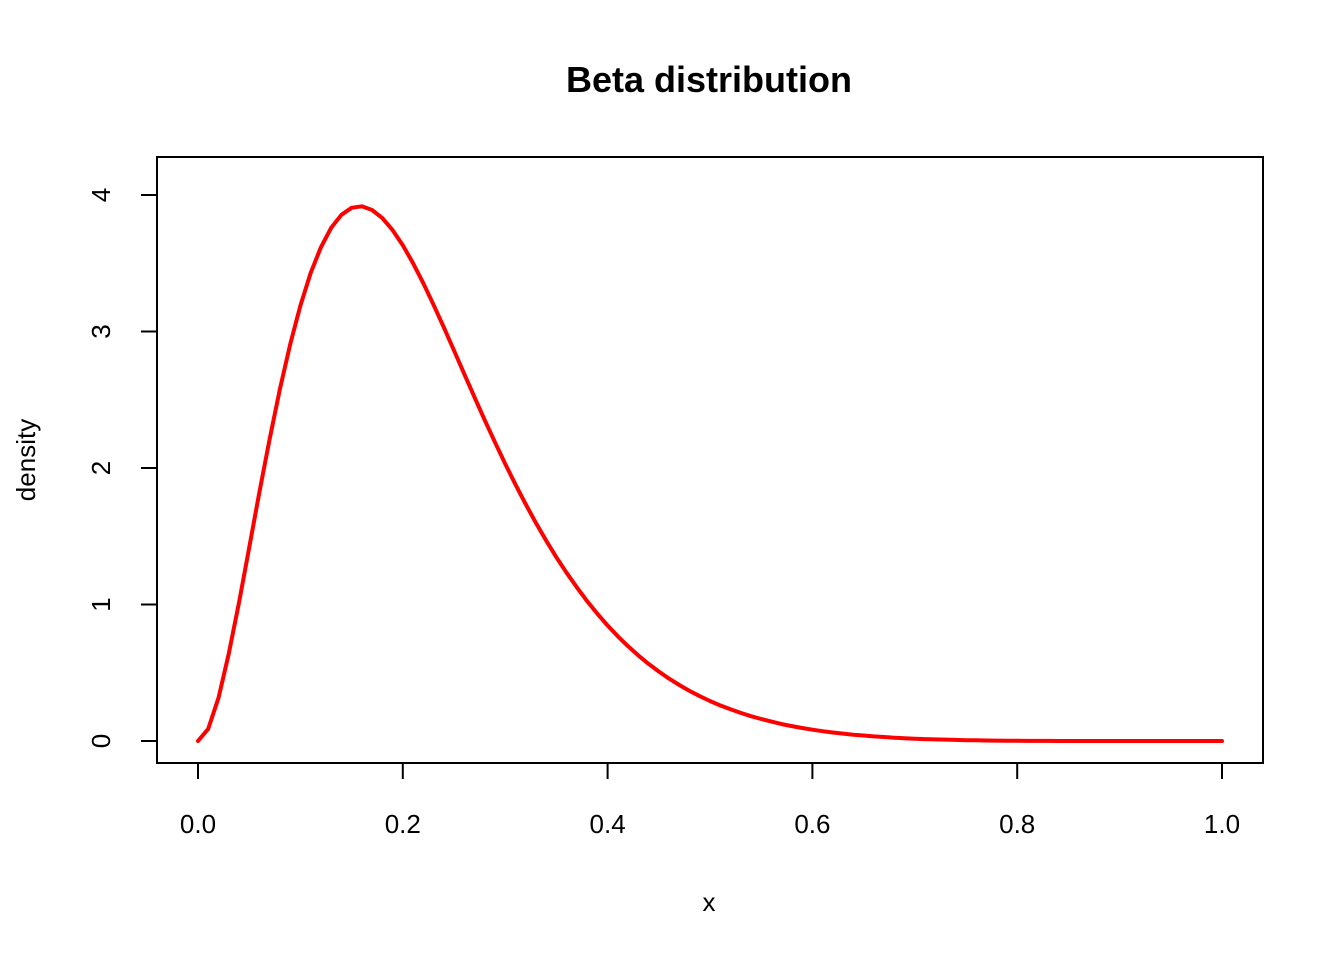 The image size is (1344, 960). I want to click on x-tick-label: 0.4, so click(608, 824).